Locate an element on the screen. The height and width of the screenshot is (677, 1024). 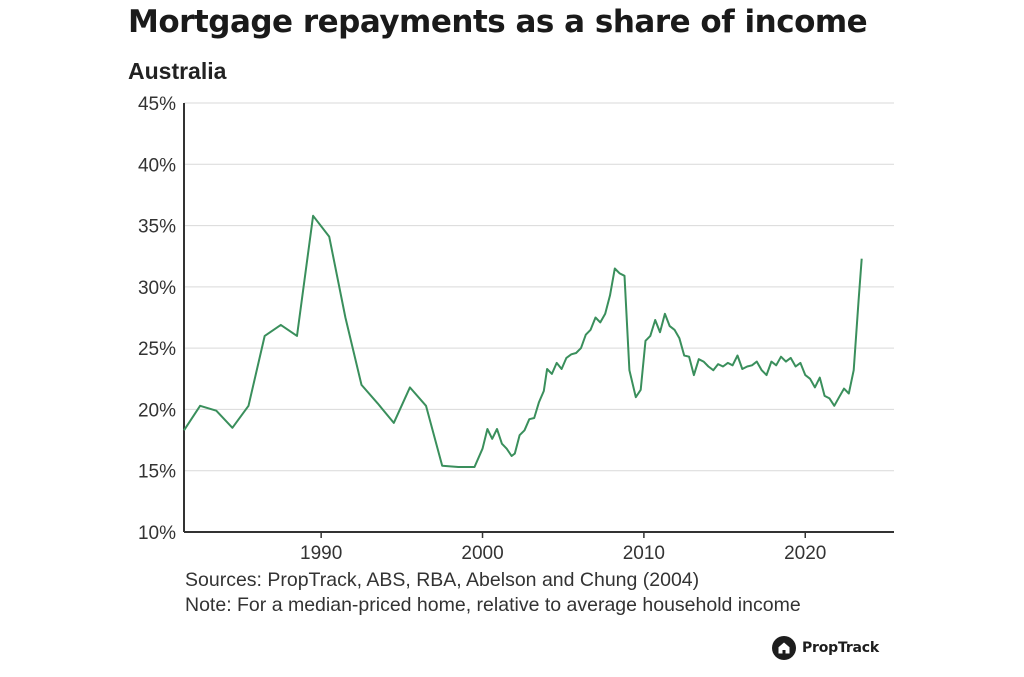
x-tick-label: 1990 is located at coordinates (321, 553).